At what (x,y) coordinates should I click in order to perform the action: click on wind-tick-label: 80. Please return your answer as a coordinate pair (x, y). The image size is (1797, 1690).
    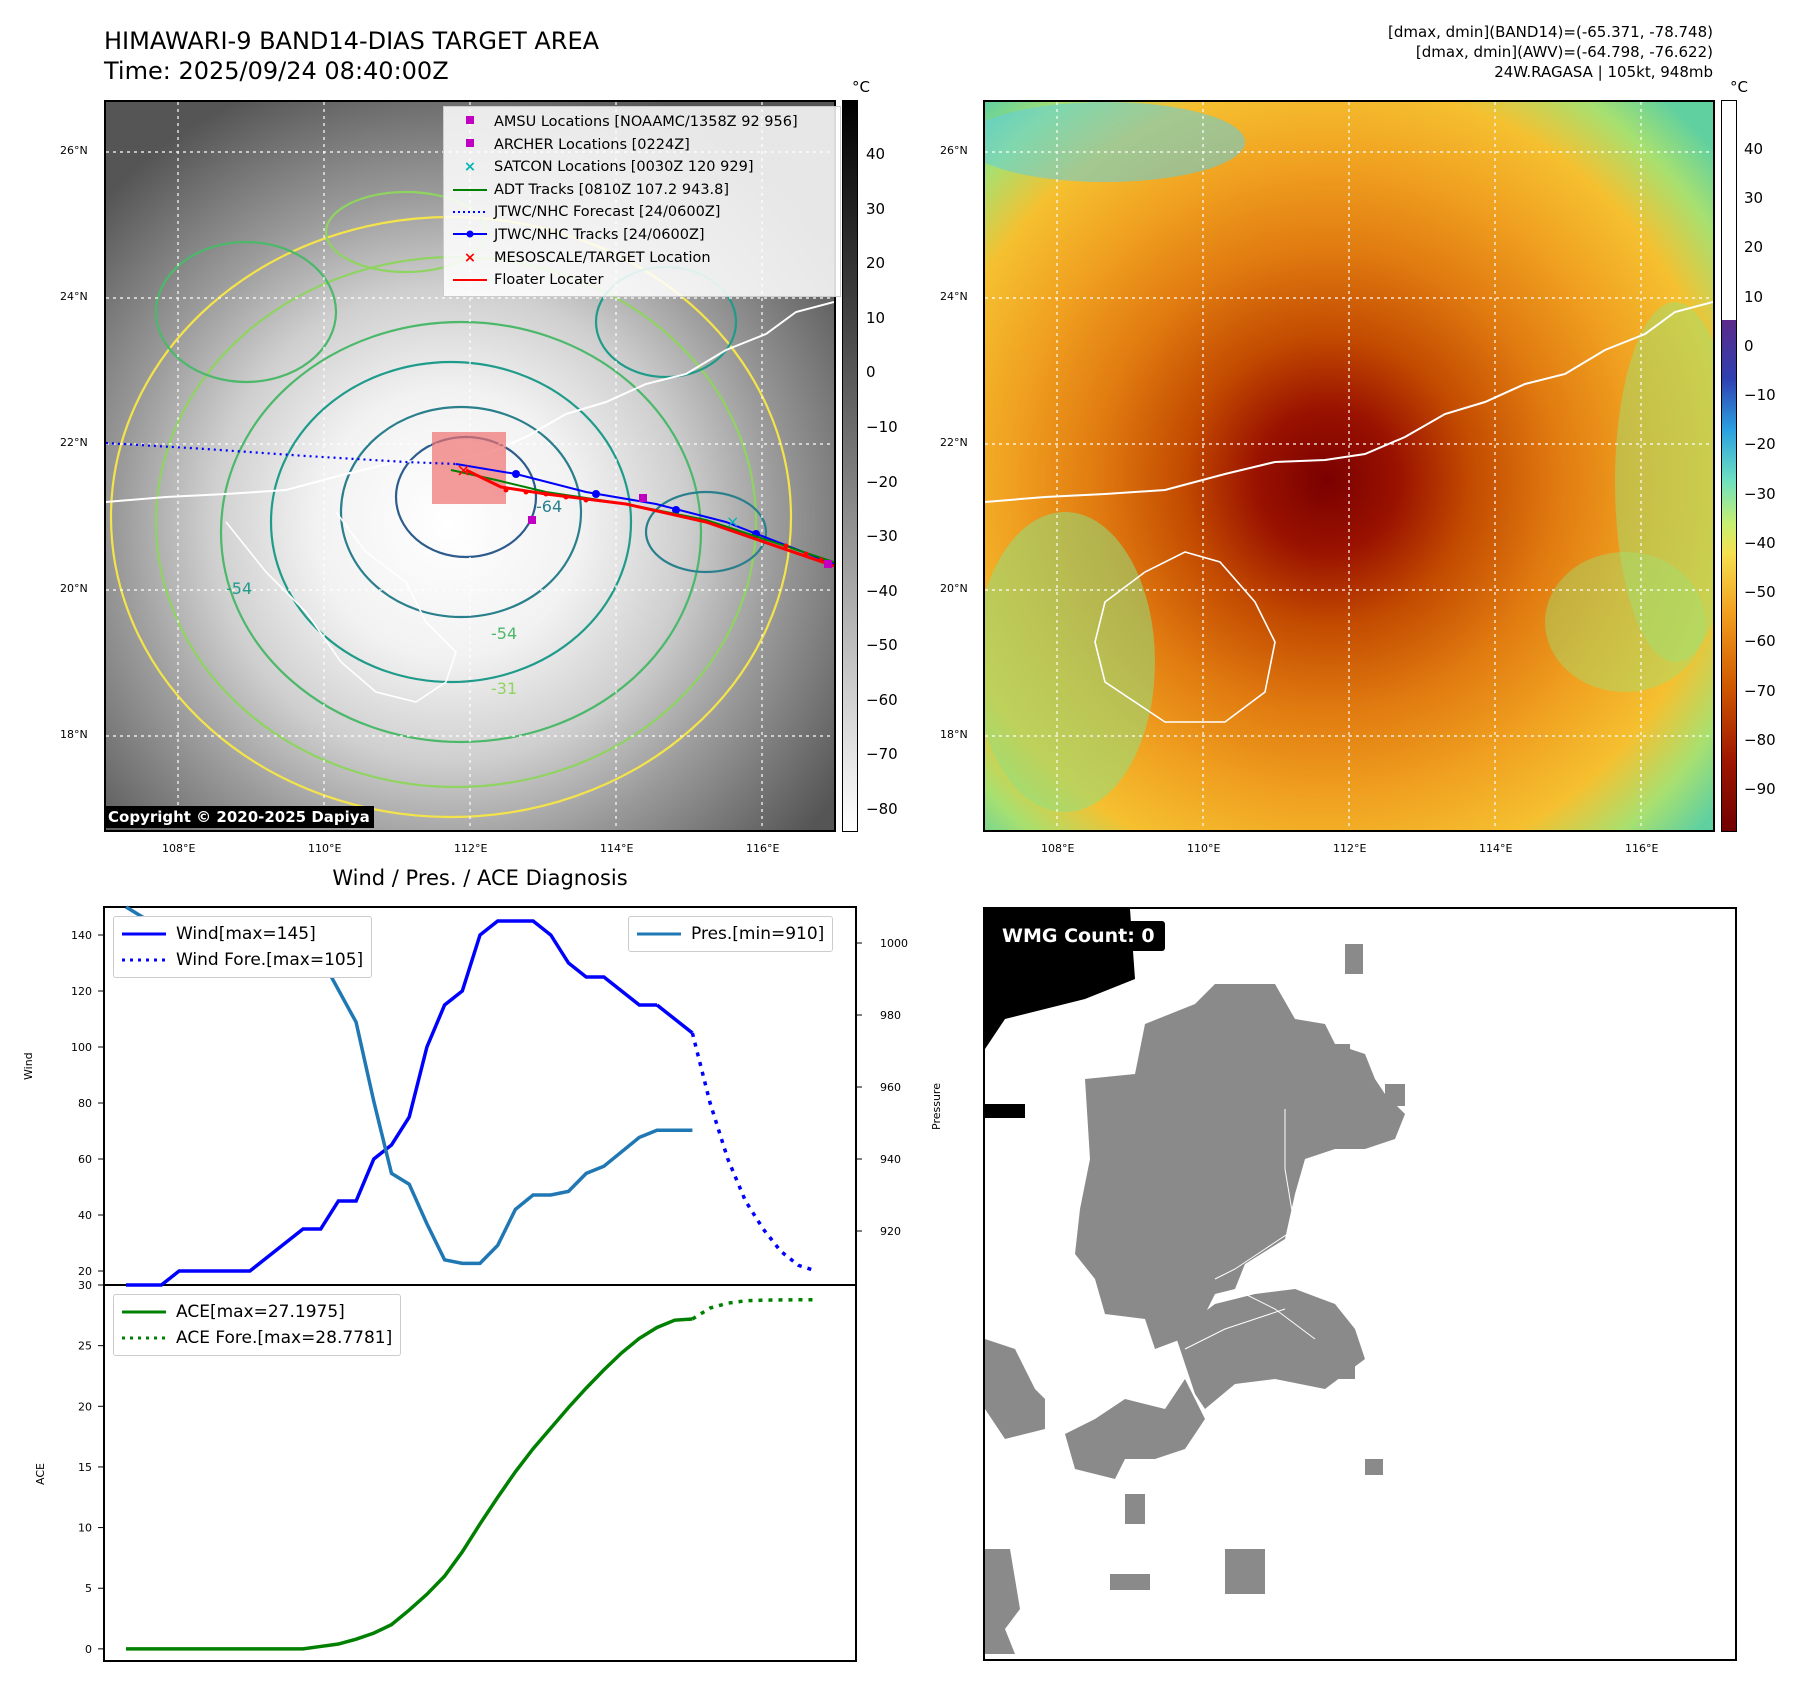
    Looking at the image, I should click on (85, 1103).